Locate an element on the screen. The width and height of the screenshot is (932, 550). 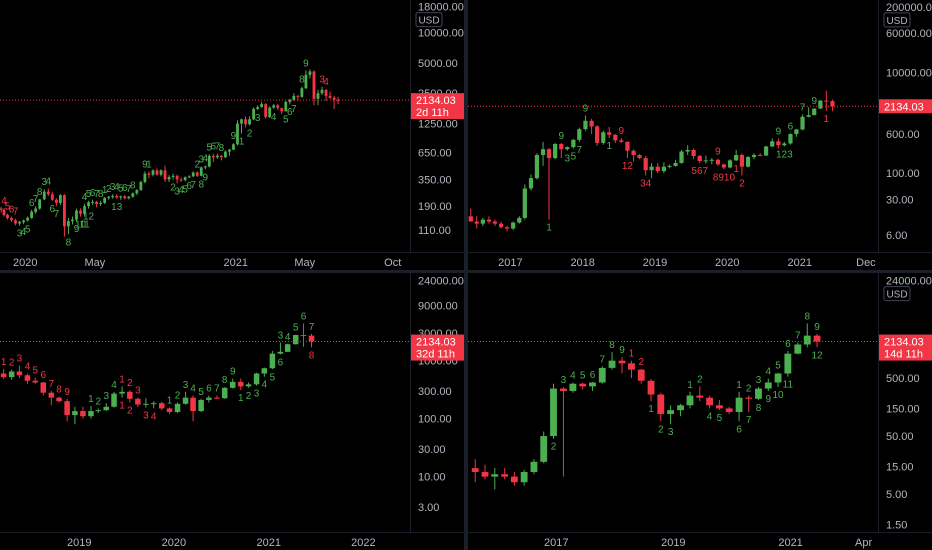
price-tick-label: 5000.00 is located at coordinates (438, 64).